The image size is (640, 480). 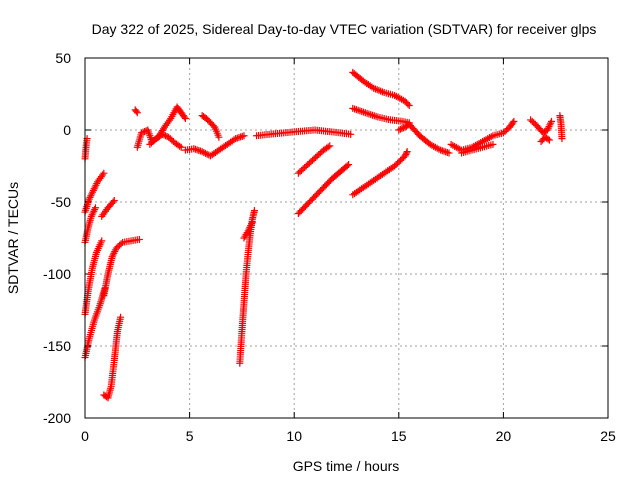 I want to click on data-series-arc-v, so click(x=424, y=138).